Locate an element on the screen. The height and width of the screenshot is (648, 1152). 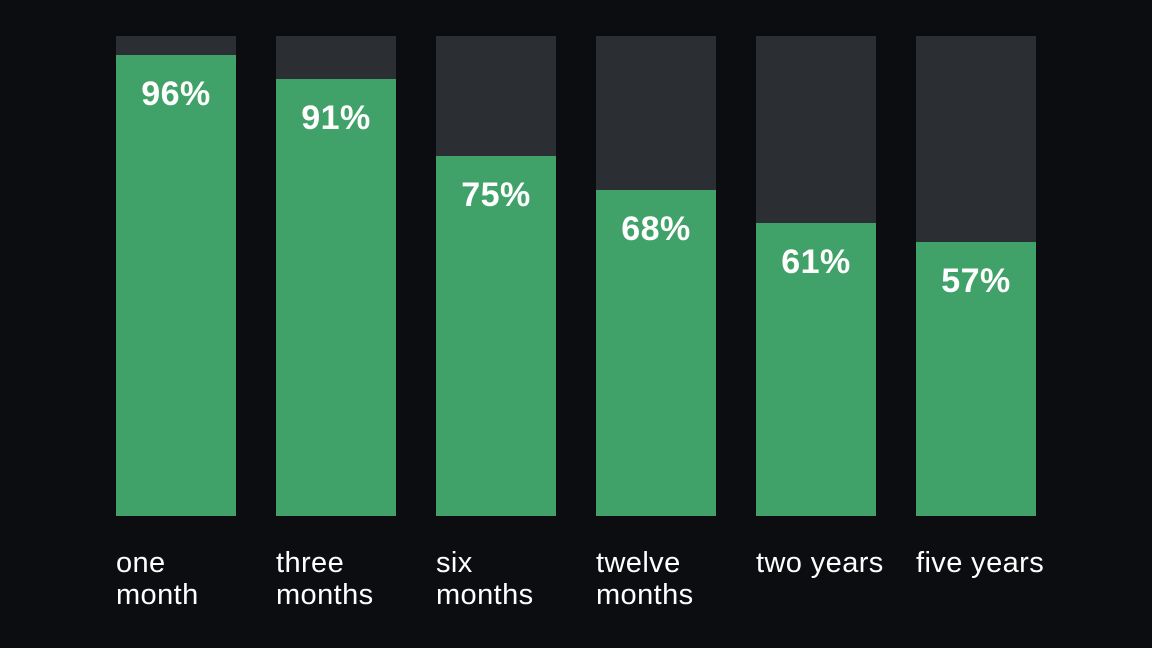
bar-category-label: twelve months is located at coordinates (645, 579).